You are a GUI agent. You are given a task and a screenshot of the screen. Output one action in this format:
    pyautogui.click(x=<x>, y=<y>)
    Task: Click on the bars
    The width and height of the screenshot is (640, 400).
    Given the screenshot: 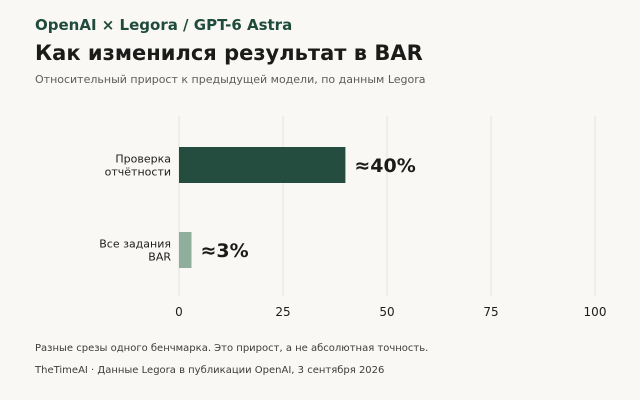 What is the action you would take?
    pyautogui.click(x=262, y=207)
    